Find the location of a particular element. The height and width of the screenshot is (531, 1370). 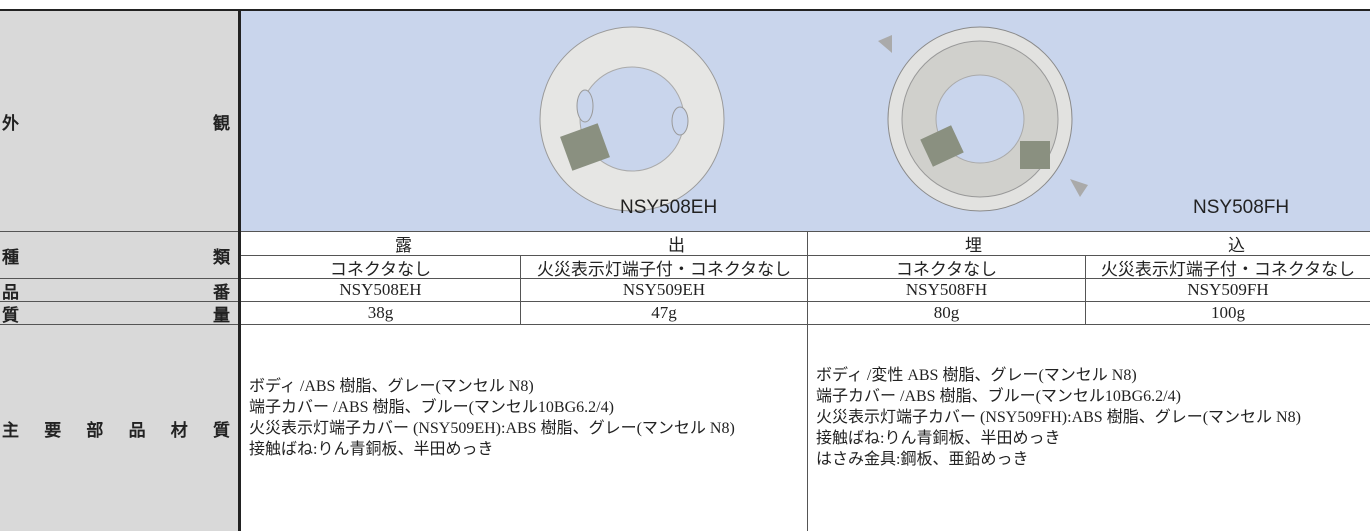

part-number: NSY508EH is located at coordinates (380, 289).